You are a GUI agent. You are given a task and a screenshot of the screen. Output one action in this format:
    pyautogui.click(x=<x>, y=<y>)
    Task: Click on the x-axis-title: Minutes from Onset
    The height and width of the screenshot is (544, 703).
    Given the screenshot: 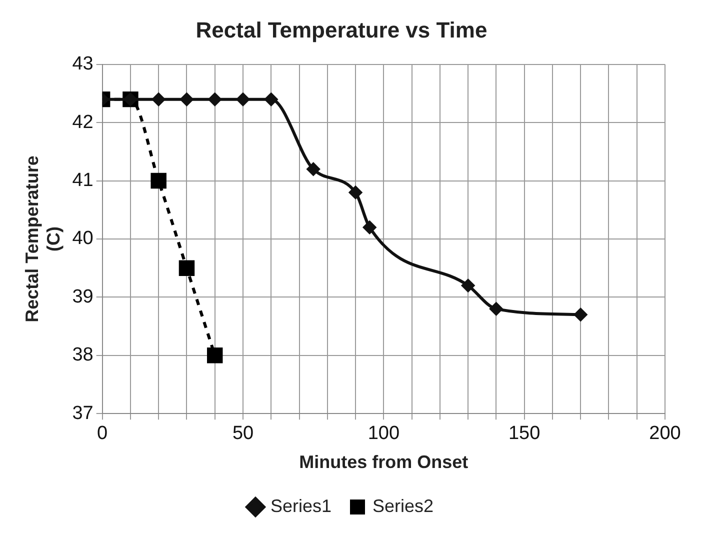 What is the action you would take?
    pyautogui.click(x=383, y=462)
    